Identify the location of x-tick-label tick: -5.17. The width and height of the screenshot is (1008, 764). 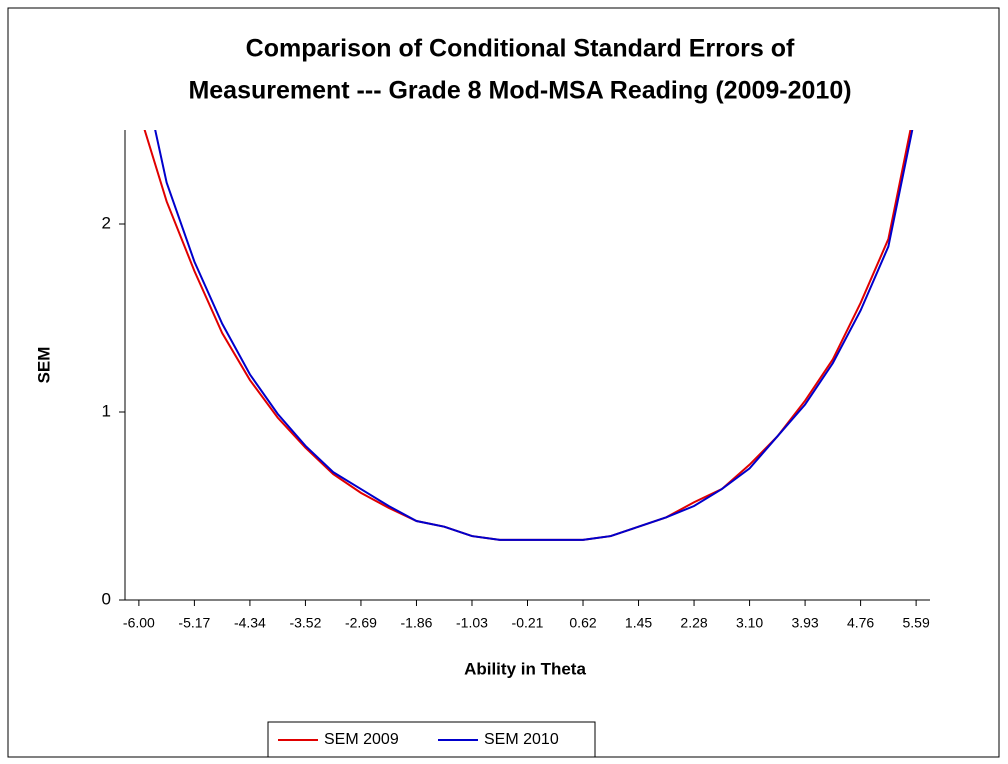
(194, 623).